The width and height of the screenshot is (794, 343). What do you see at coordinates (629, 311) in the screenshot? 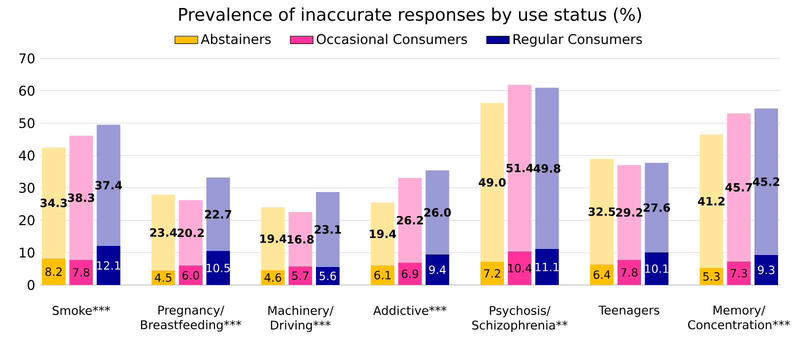
I see `x-tick-label: Teenagers` at bounding box center [629, 311].